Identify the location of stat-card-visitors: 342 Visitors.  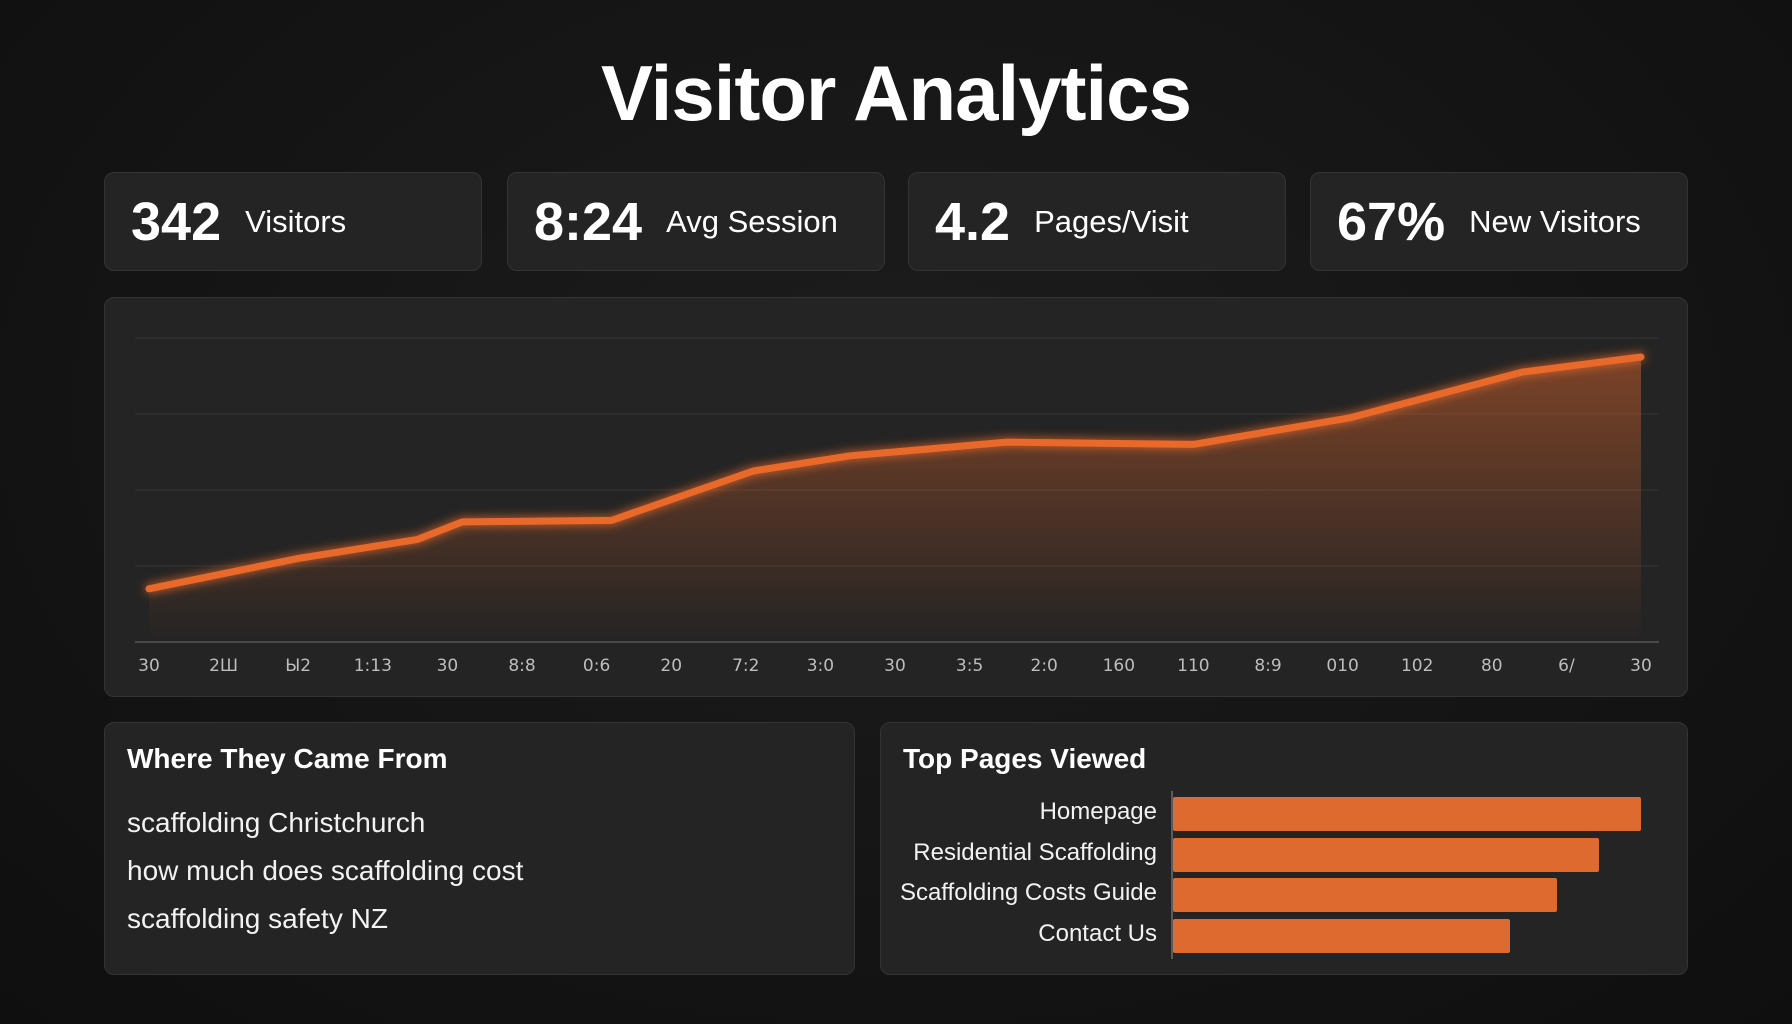
(293, 221).